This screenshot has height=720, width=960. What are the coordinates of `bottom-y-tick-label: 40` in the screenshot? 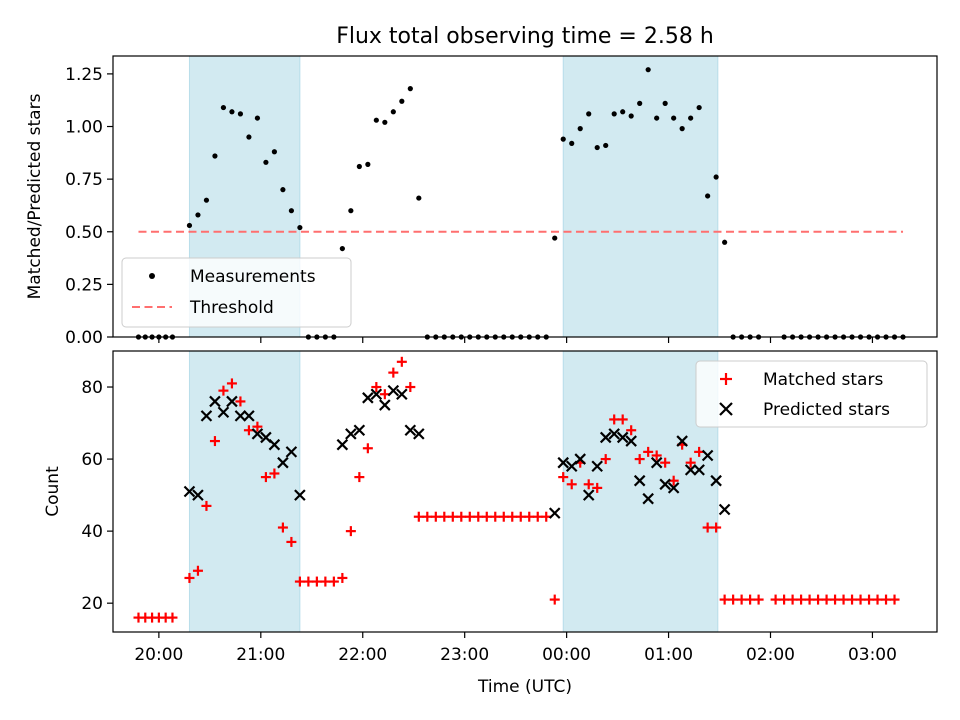 It's located at (92, 532).